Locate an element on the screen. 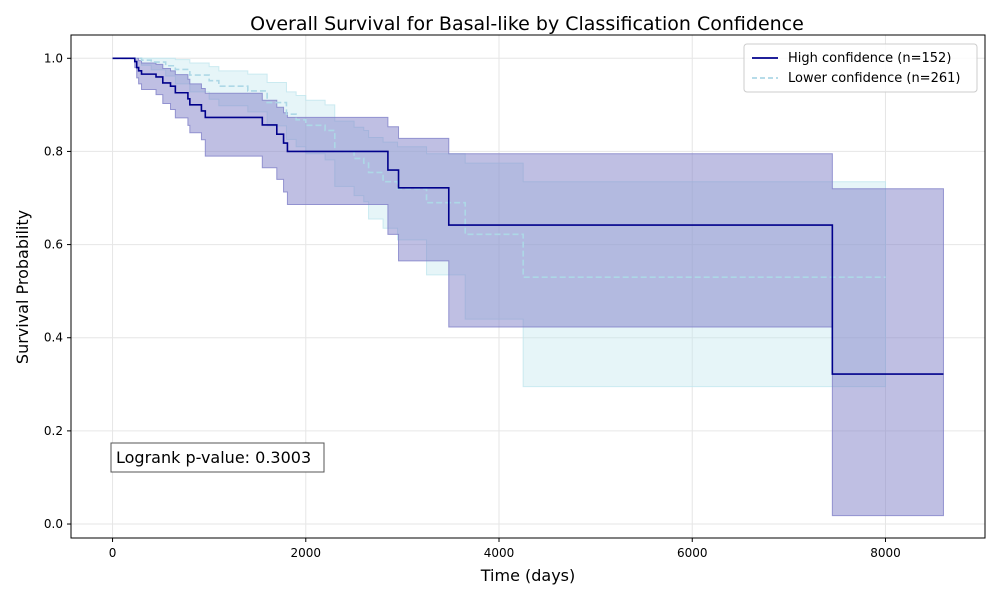  x-tick-label: 2000 is located at coordinates (306, 553).